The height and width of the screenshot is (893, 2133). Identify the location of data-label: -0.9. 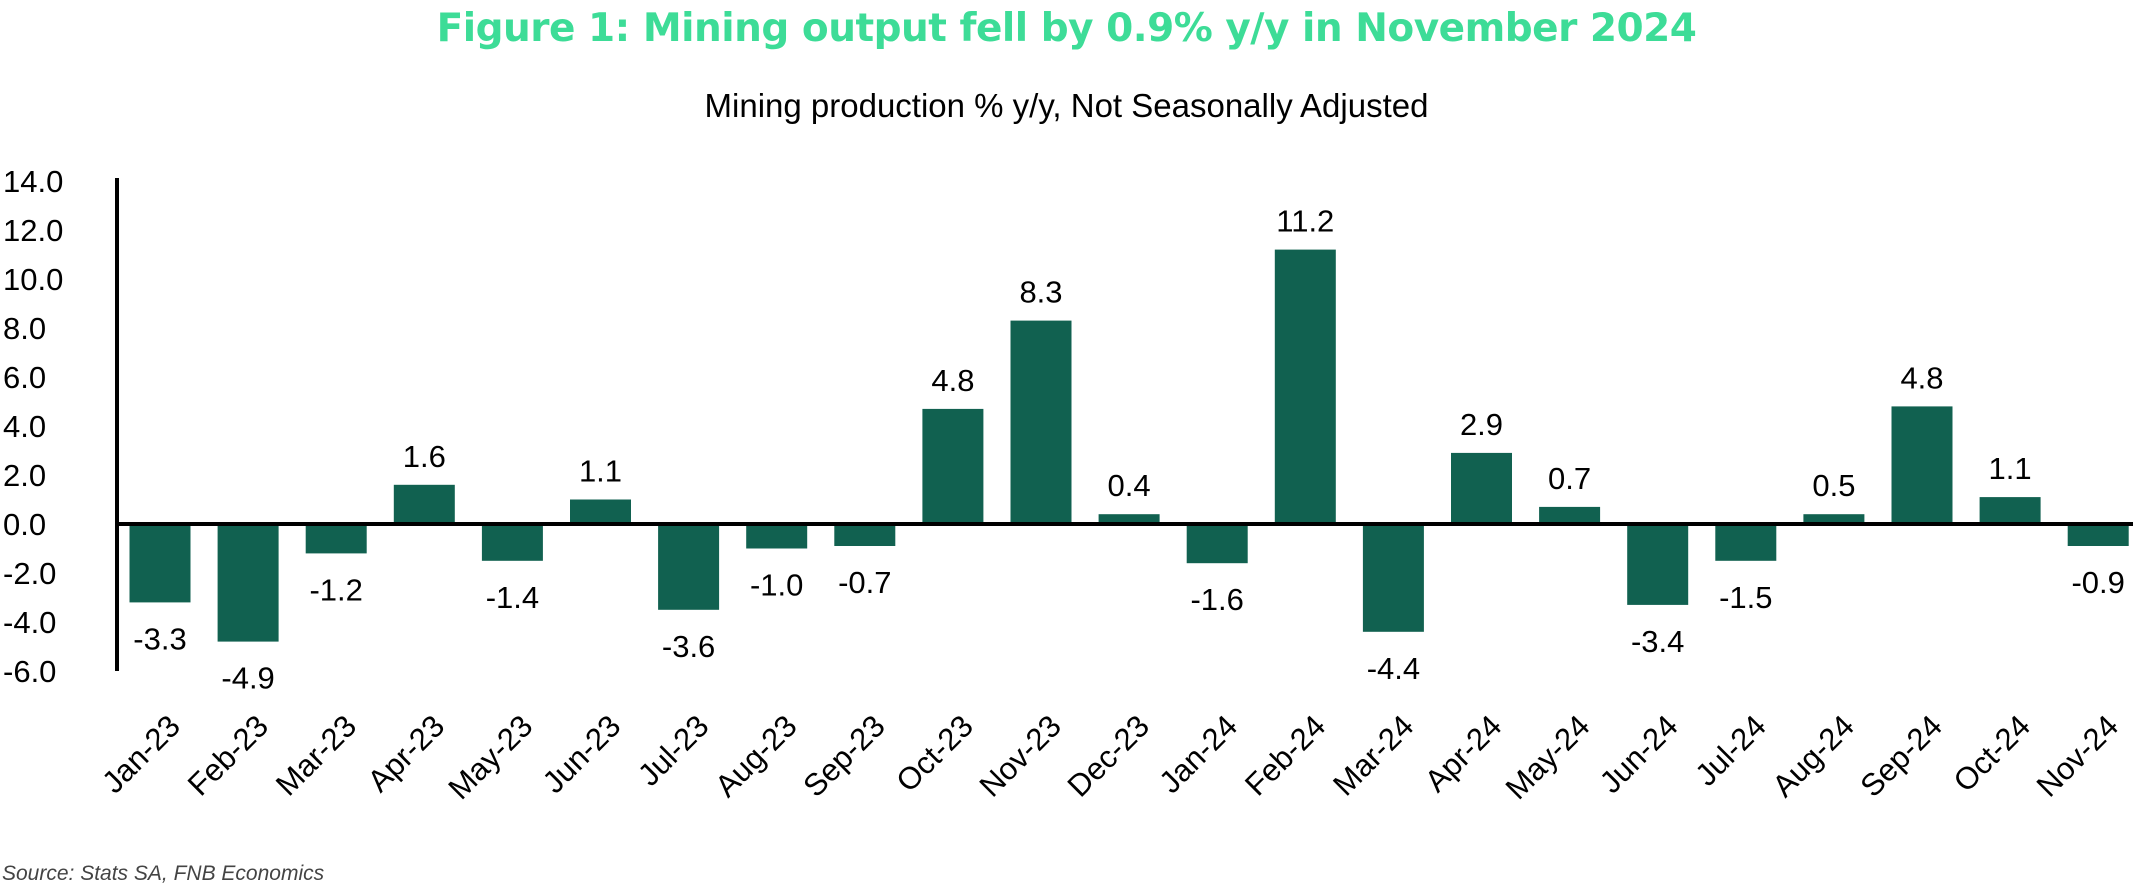
(2097, 582).